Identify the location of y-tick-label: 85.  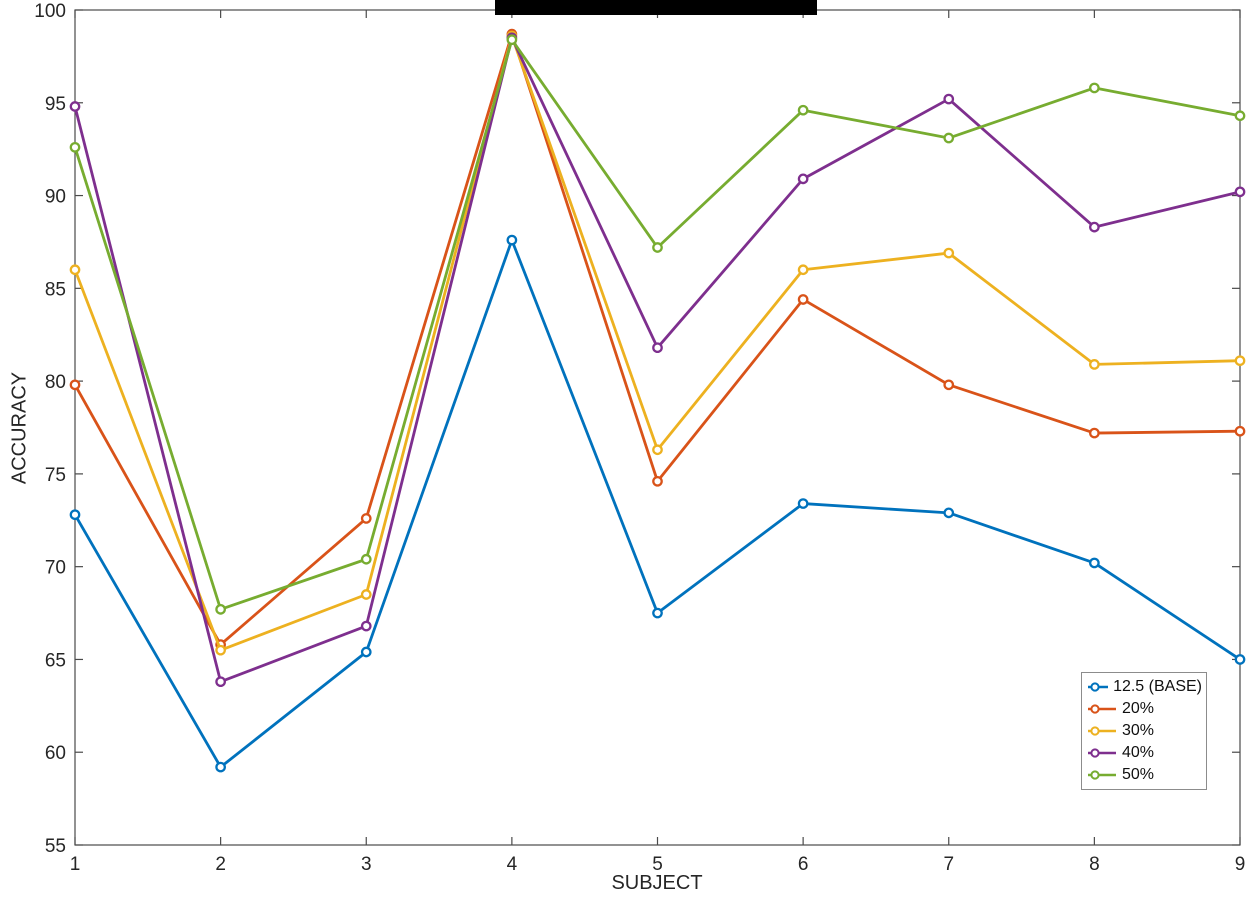
(55, 289).